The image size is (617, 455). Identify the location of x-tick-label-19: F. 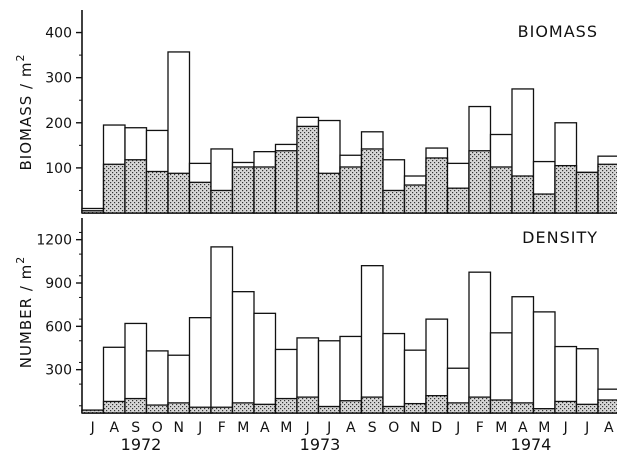
(480, 428).